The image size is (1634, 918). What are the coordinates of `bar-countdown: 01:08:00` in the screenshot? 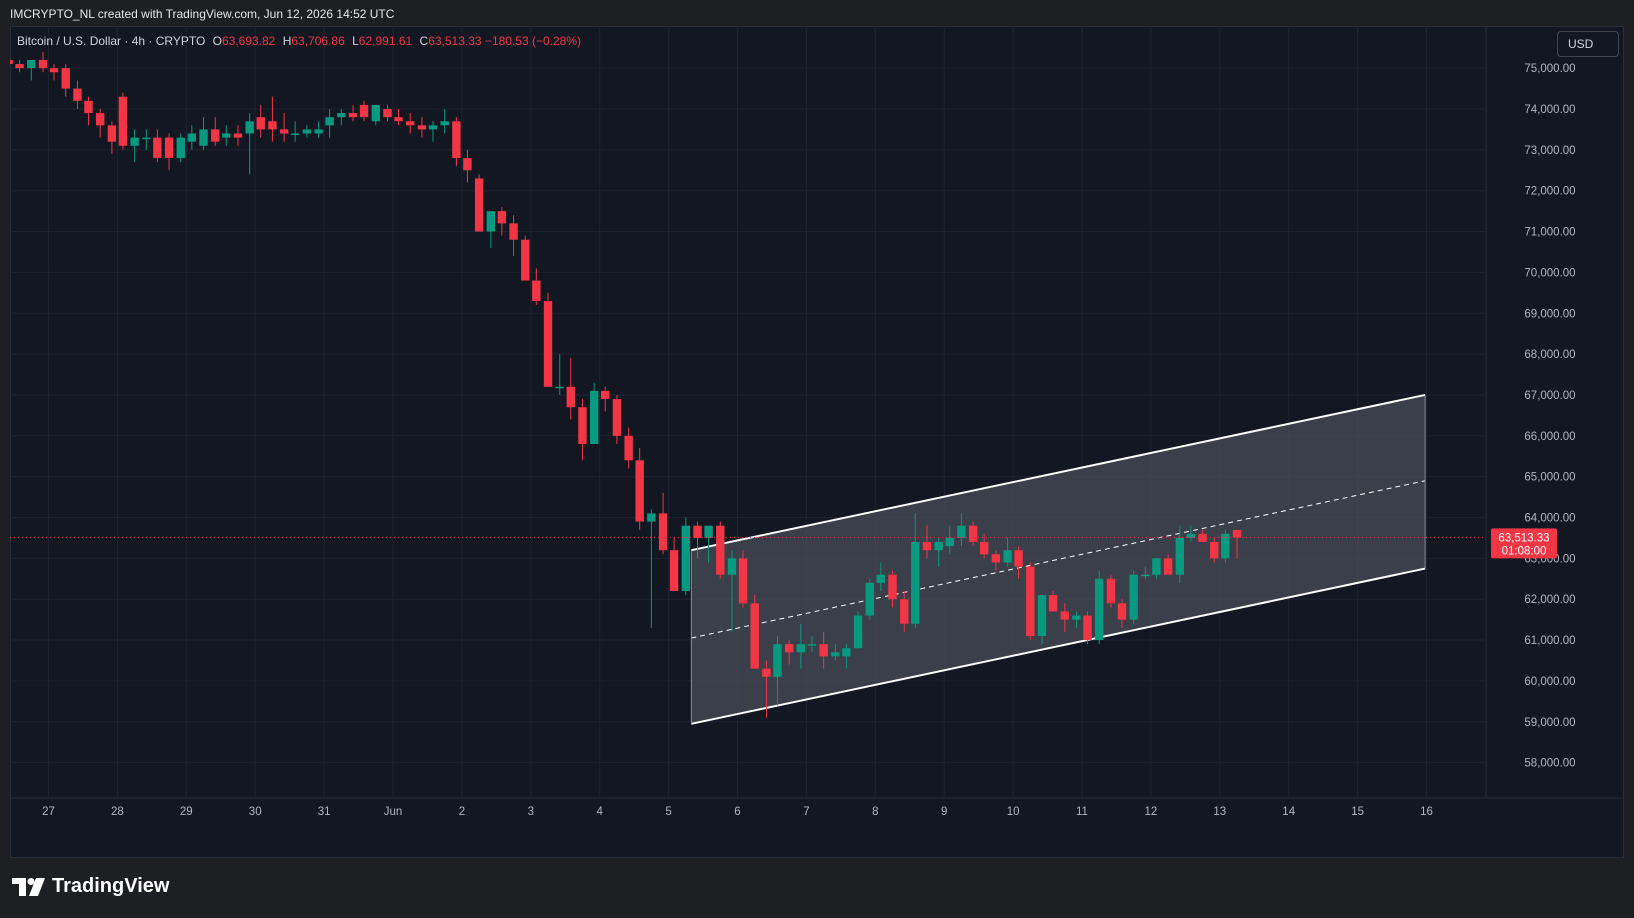 It's located at (1524, 551).